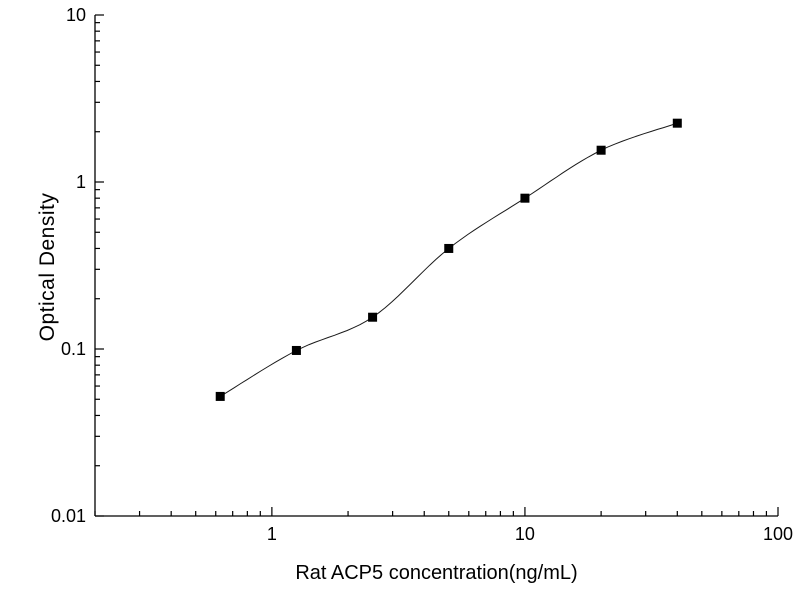 Image resolution: width=800 pixels, height=600 pixels. What do you see at coordinates (778, 534) in the screenshot?
I see `x-tick-label: 100` at bounding box center [778, 534].